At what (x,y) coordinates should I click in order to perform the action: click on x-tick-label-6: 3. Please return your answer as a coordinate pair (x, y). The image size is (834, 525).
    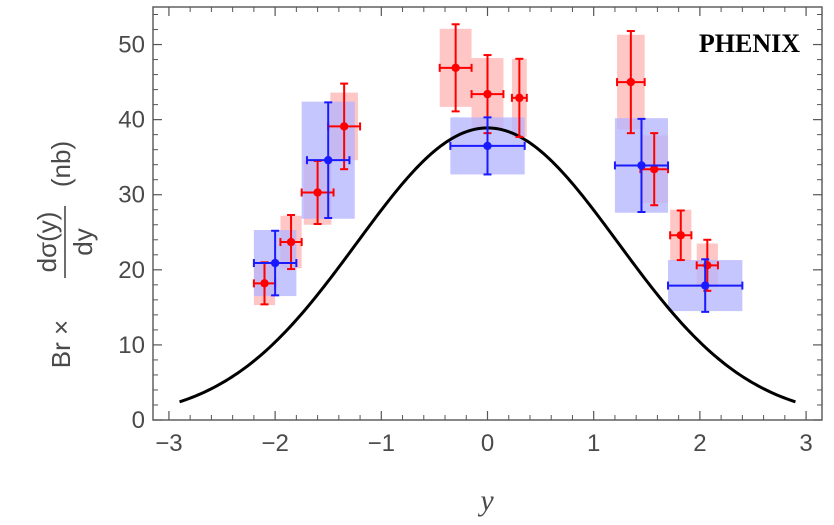
    Looking at the image, I should click on (805, 443).